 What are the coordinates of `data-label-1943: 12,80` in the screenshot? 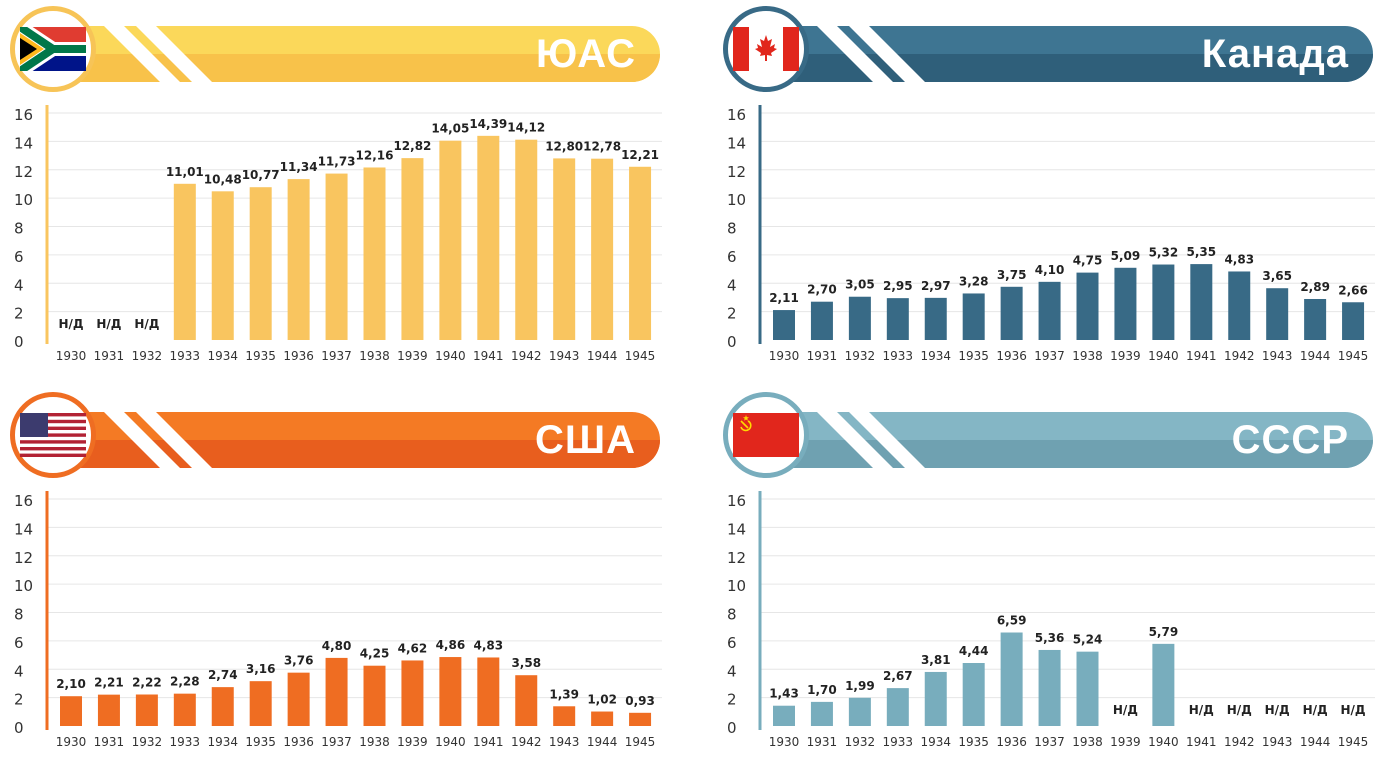 It's located at (564, 146).